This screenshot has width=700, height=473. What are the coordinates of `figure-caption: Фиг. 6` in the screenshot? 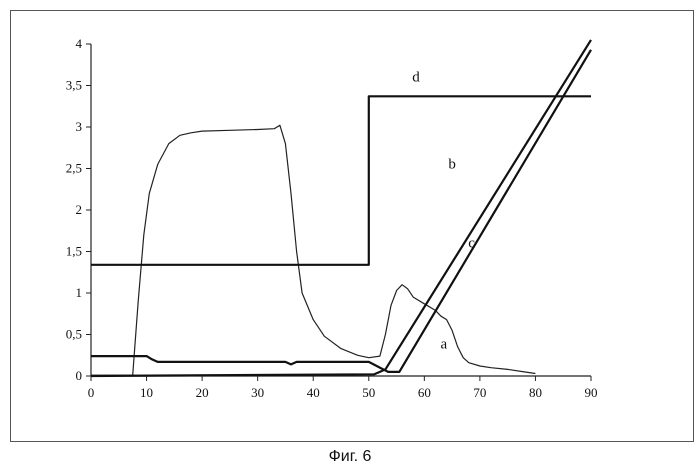 It's located at (350, 457).